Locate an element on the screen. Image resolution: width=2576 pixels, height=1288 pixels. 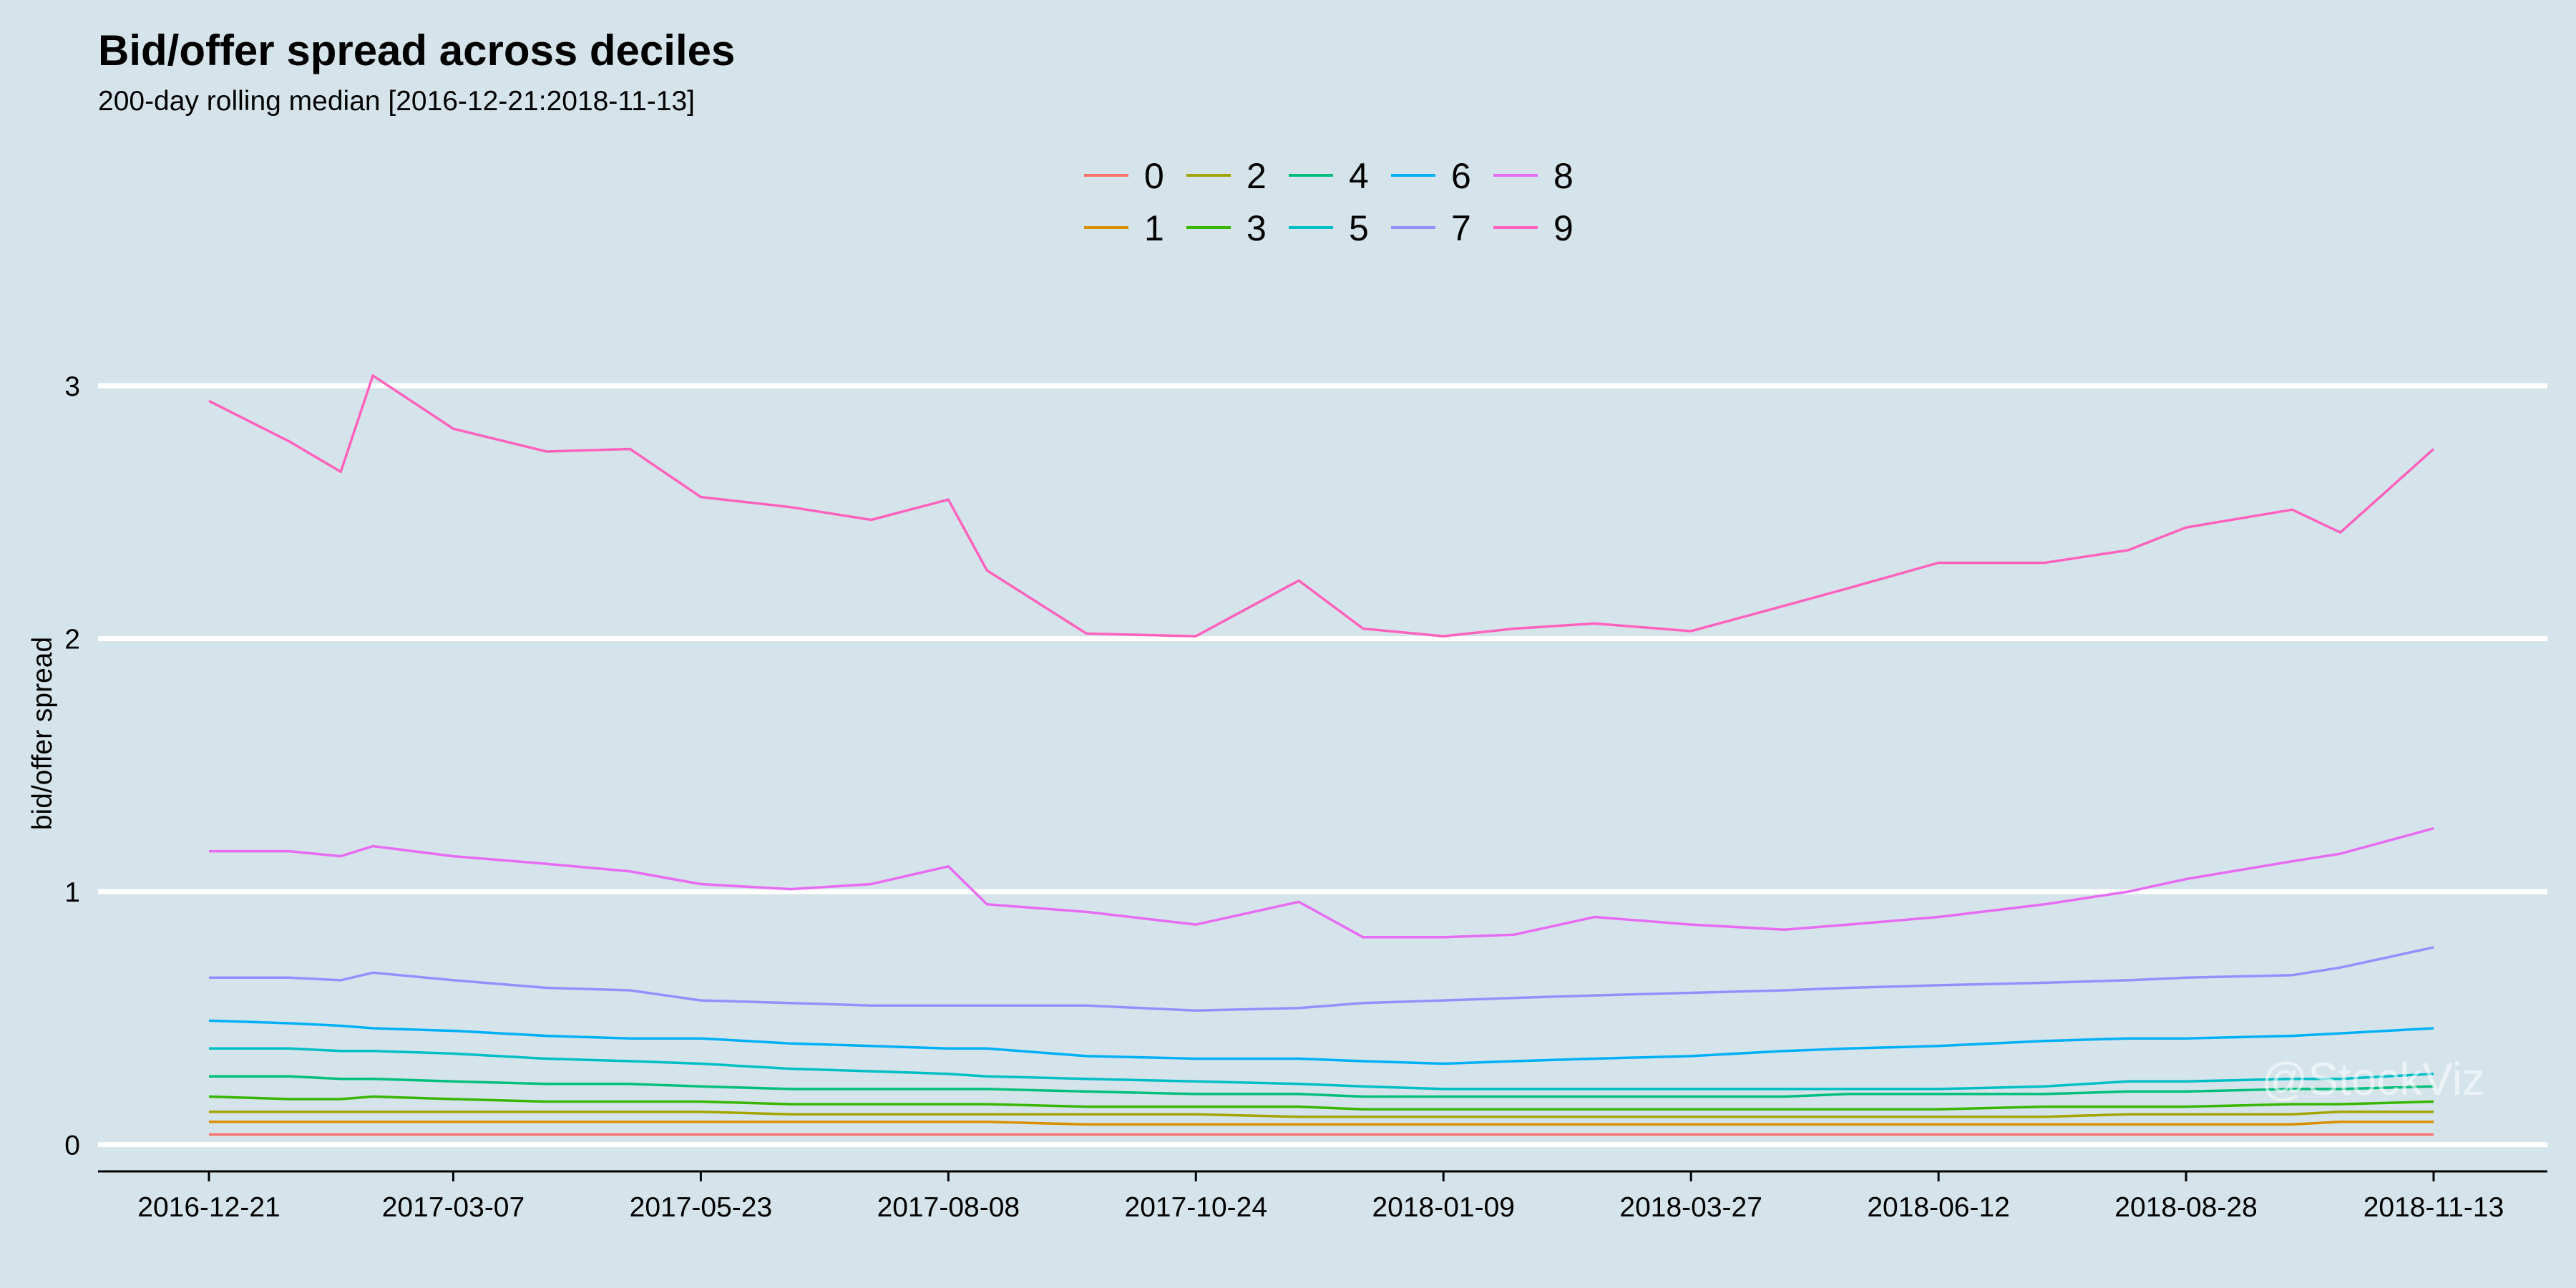
legend-item-7: 7 is located at coordinates (1431, 228).